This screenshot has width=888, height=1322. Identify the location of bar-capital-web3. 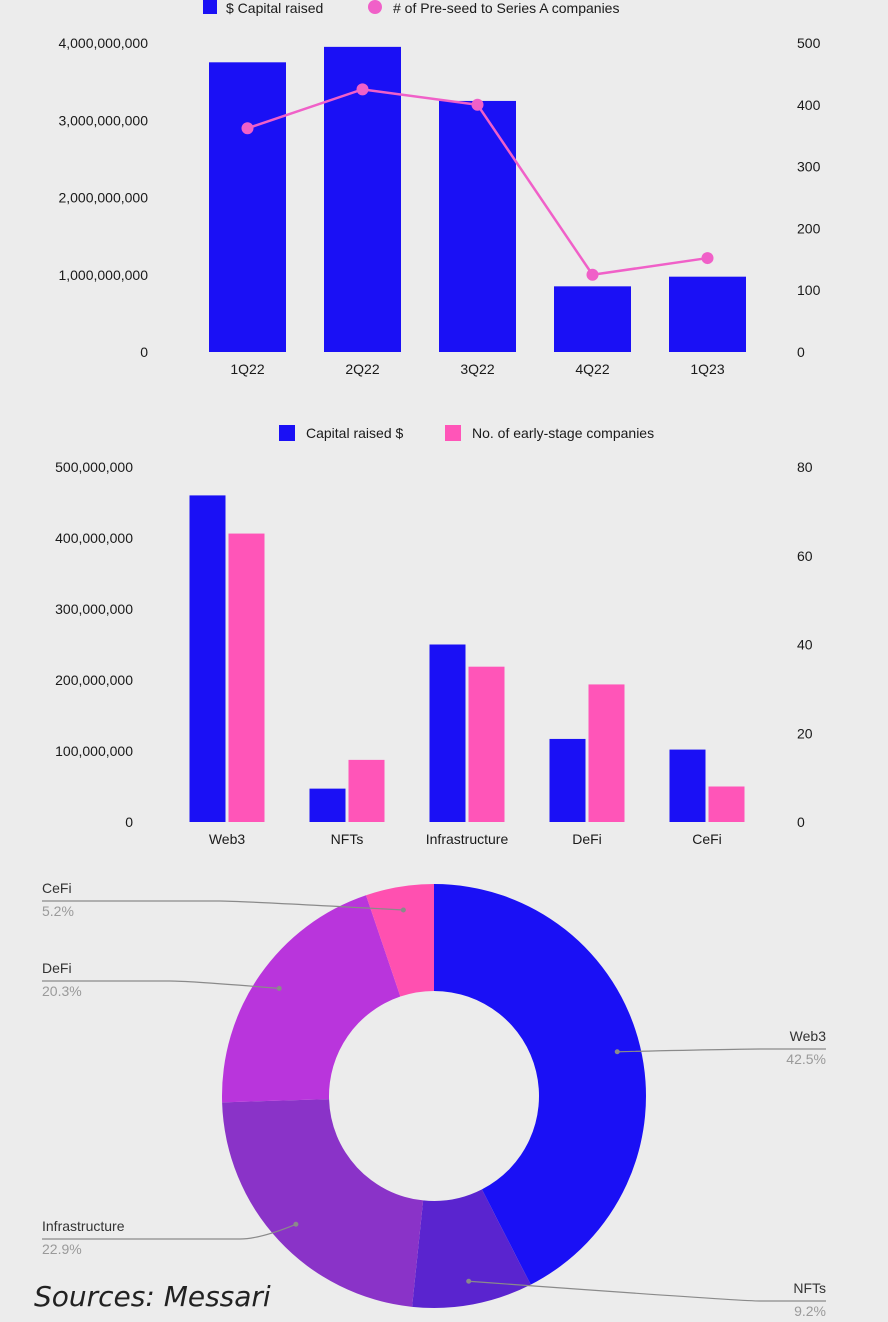
(207, 658).